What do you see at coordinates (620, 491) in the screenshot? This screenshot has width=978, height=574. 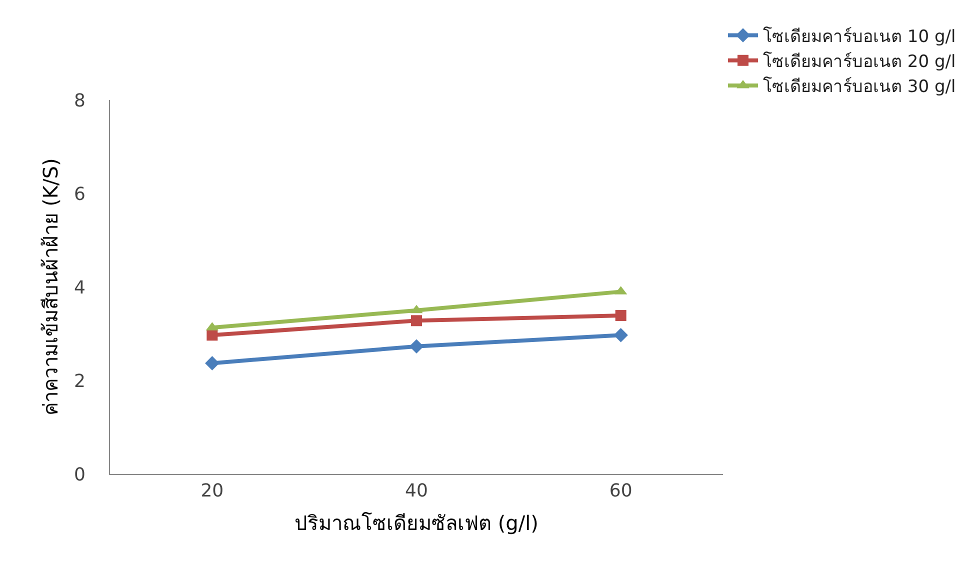 I see `x-tick-label: 60` at bounding box center [620, 491].